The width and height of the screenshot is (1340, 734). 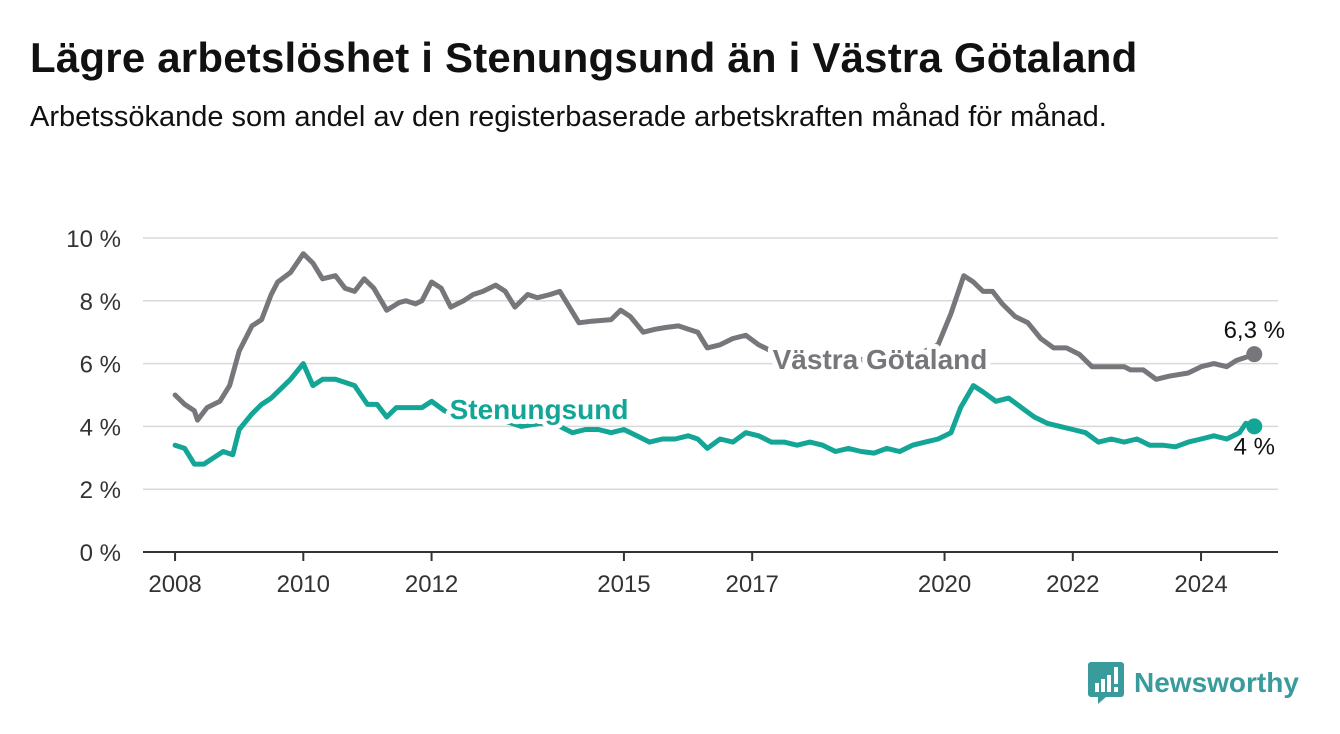 What do you see at coordinates (539, 409) in the screenshot?
I see `series-label: Stenungsund` at bounding box center [539, 409].